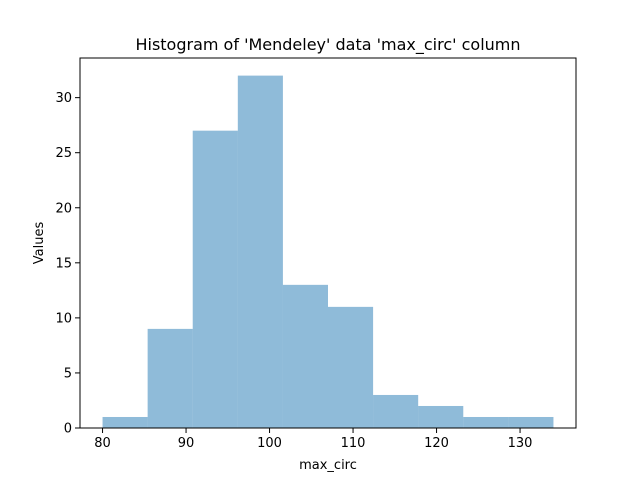 The height and width of the screenshot is (480, 640). I want to click on x-tick-label: 90, so click(186, 443).